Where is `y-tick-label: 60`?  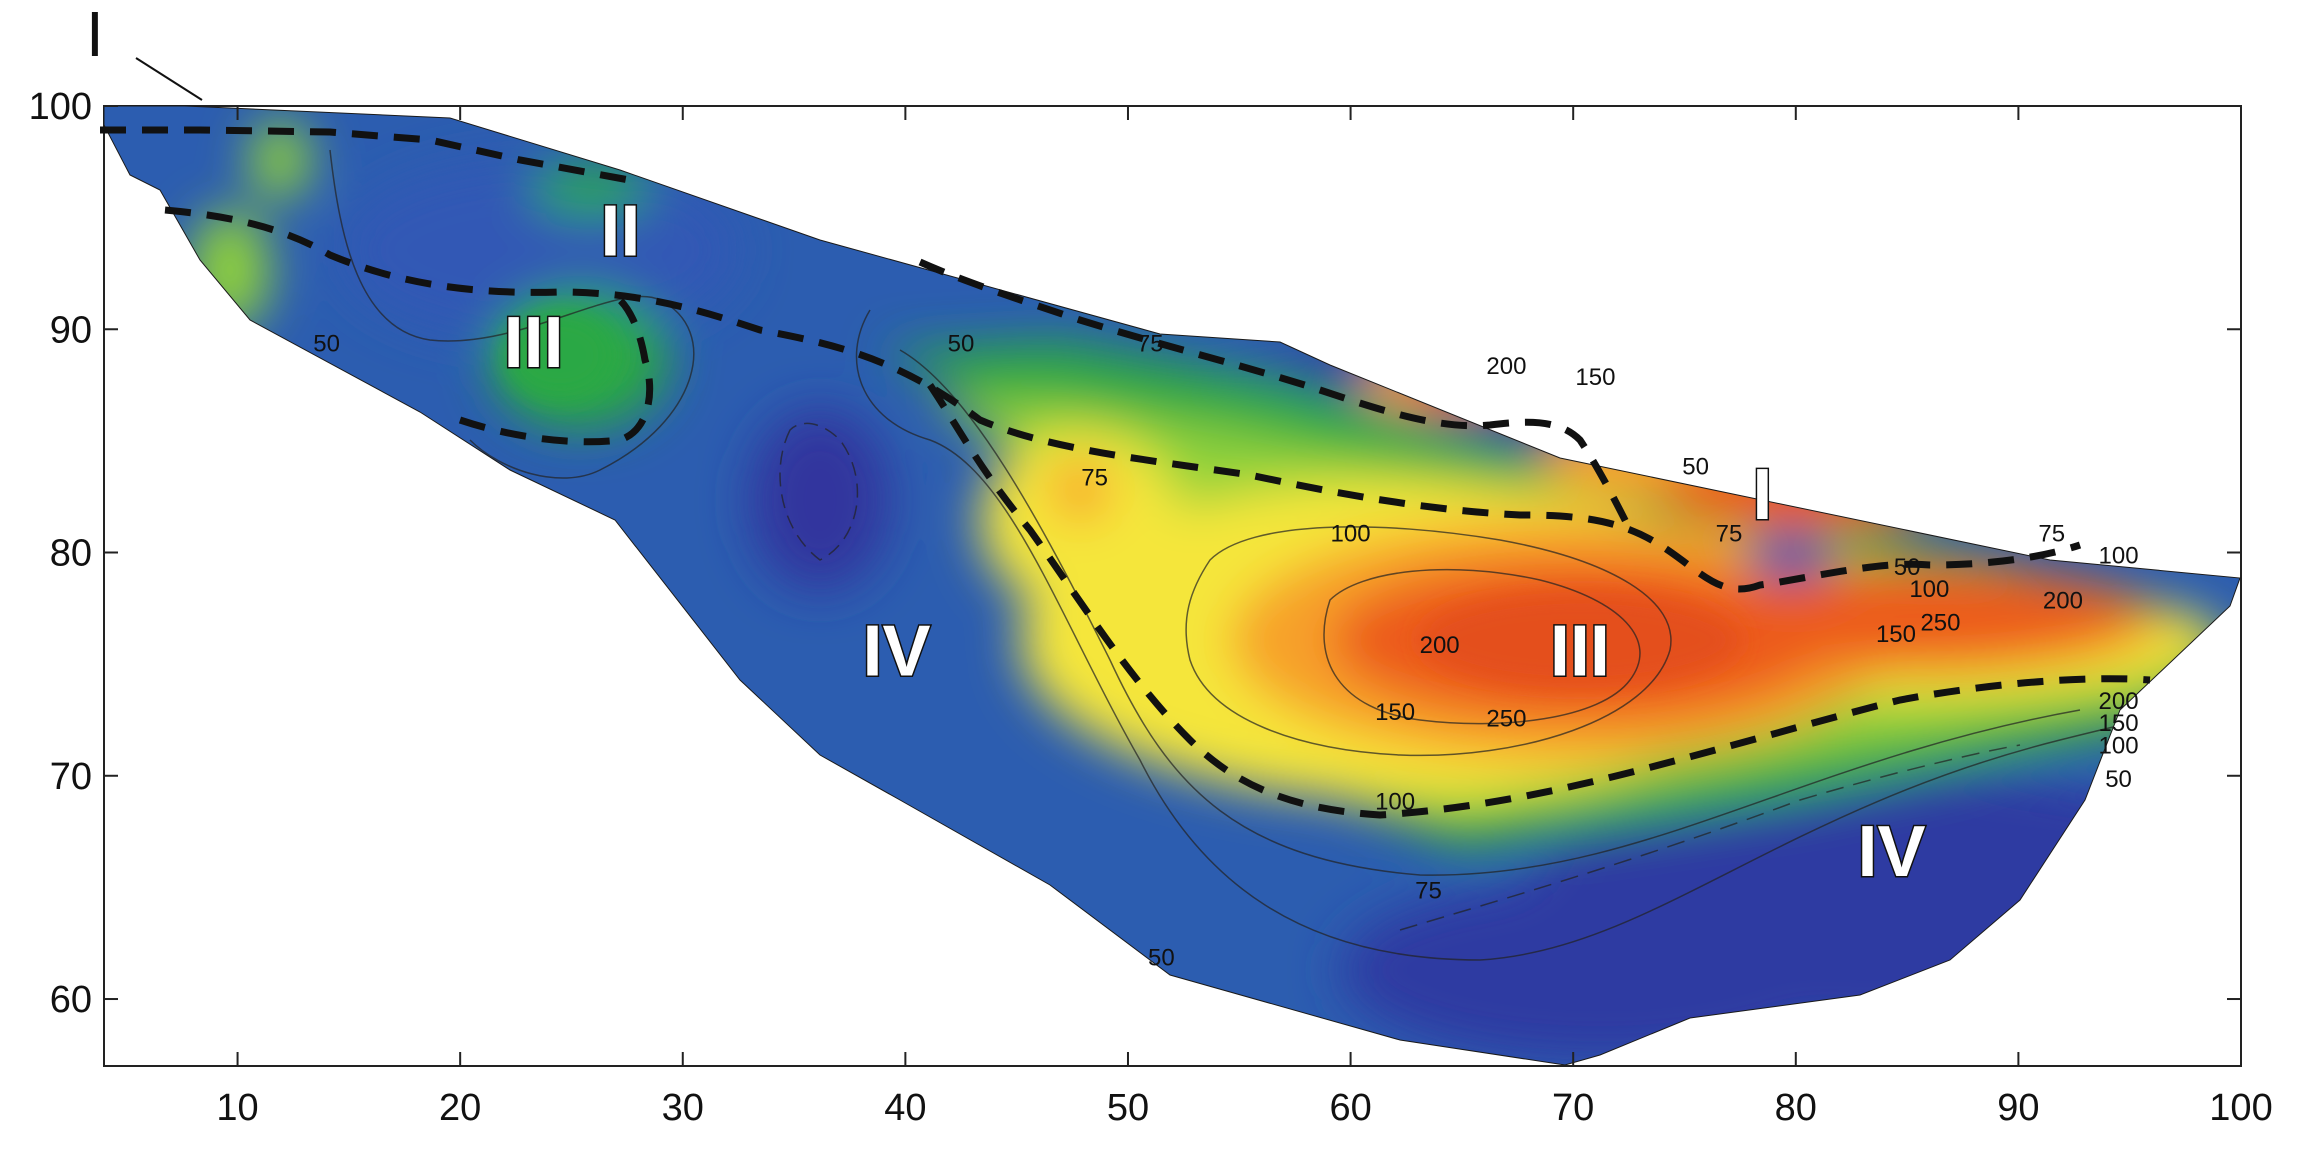 y-tick-label: 60 is located at coordinates (71, 1000).